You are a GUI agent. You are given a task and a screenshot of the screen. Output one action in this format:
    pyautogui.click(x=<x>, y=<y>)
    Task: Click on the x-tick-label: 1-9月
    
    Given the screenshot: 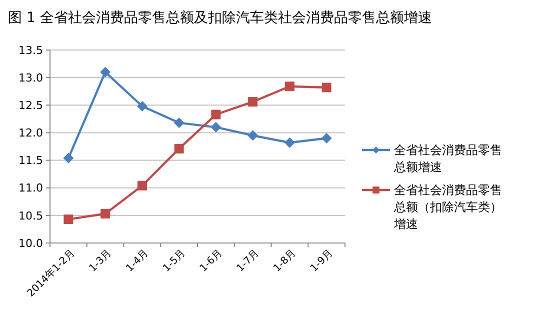 What is the action you would take?
    pyautogui.click(x=322, y=261)
    